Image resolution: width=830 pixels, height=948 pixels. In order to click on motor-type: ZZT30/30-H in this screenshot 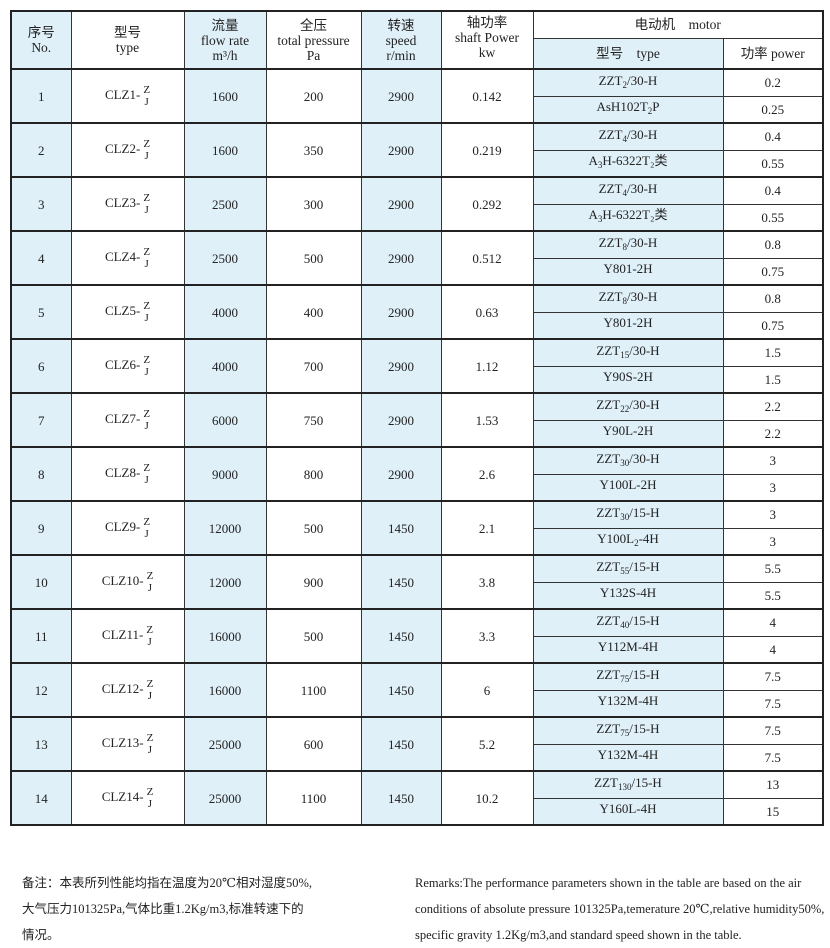, I will do `click(628, 460)`.